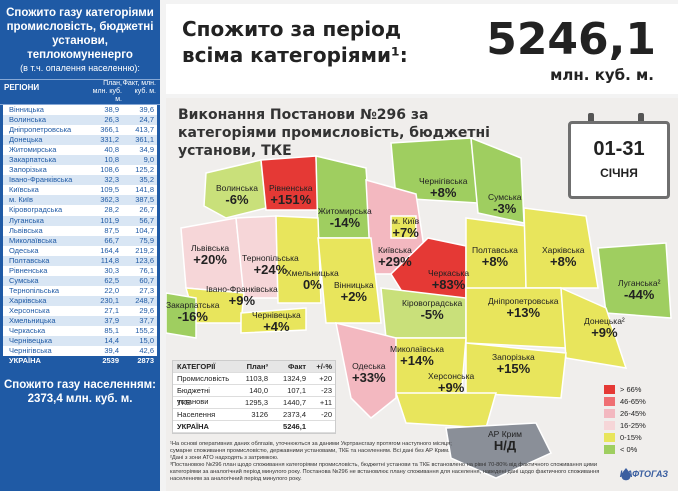  I want to click on region-plan: 38,9, so click(111, 109).